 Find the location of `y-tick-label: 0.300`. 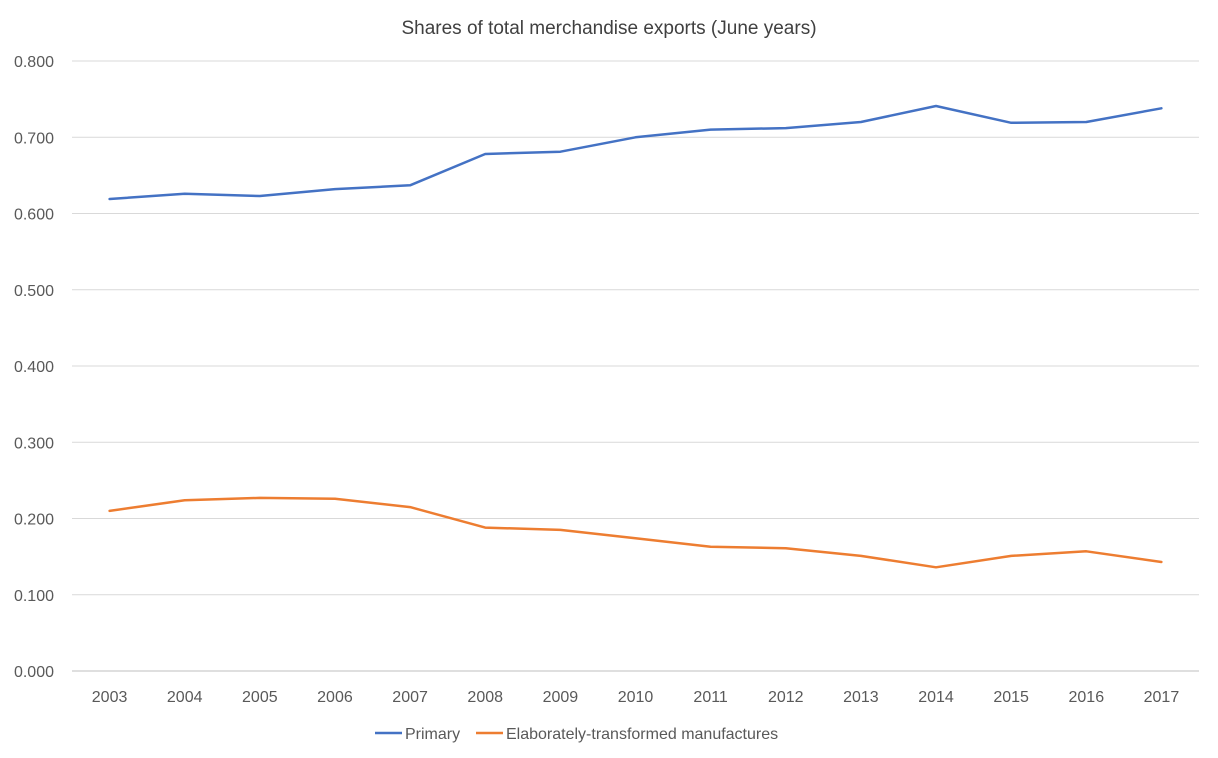

y-tick-label: 0.300 is located at coordinates (34, 443).